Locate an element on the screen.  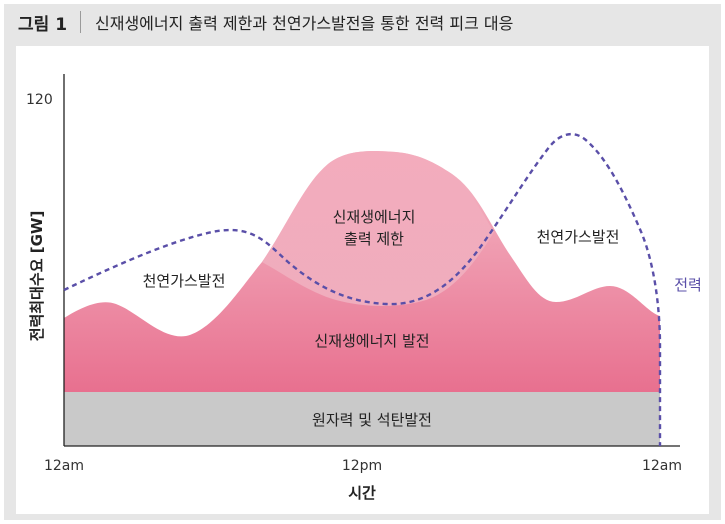
label-demand-series: 전력 is located at coordinates (688, 285).